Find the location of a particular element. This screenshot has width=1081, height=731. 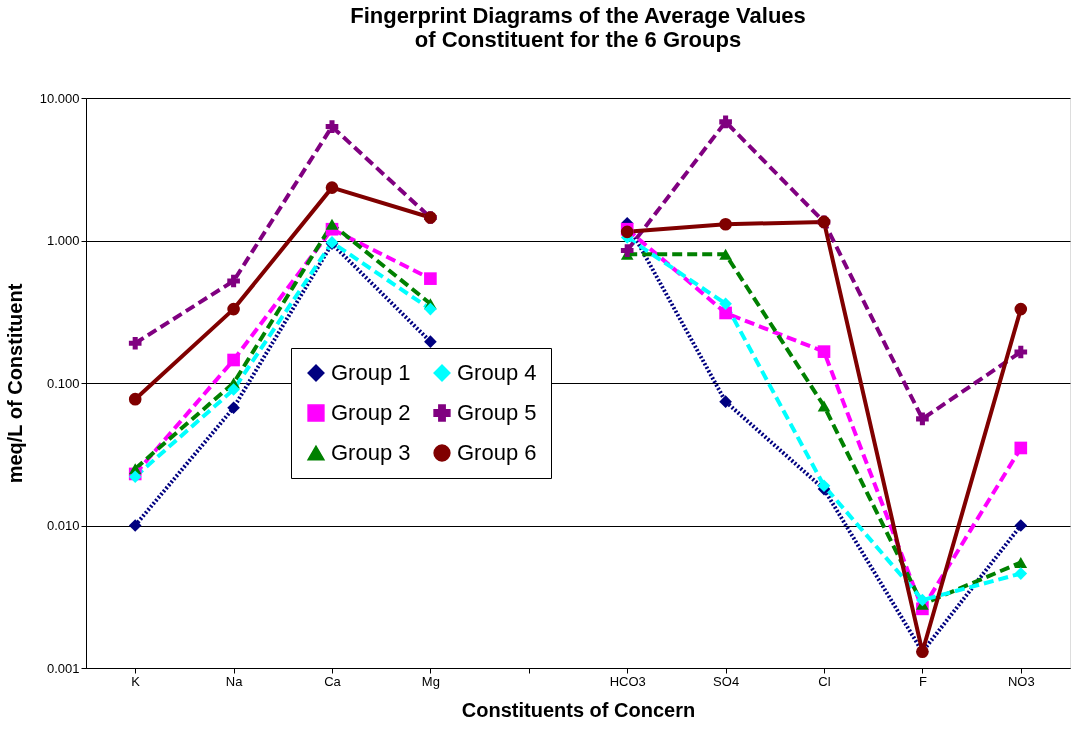

legend-label: Group 2 is located at coordinates (371, 412).